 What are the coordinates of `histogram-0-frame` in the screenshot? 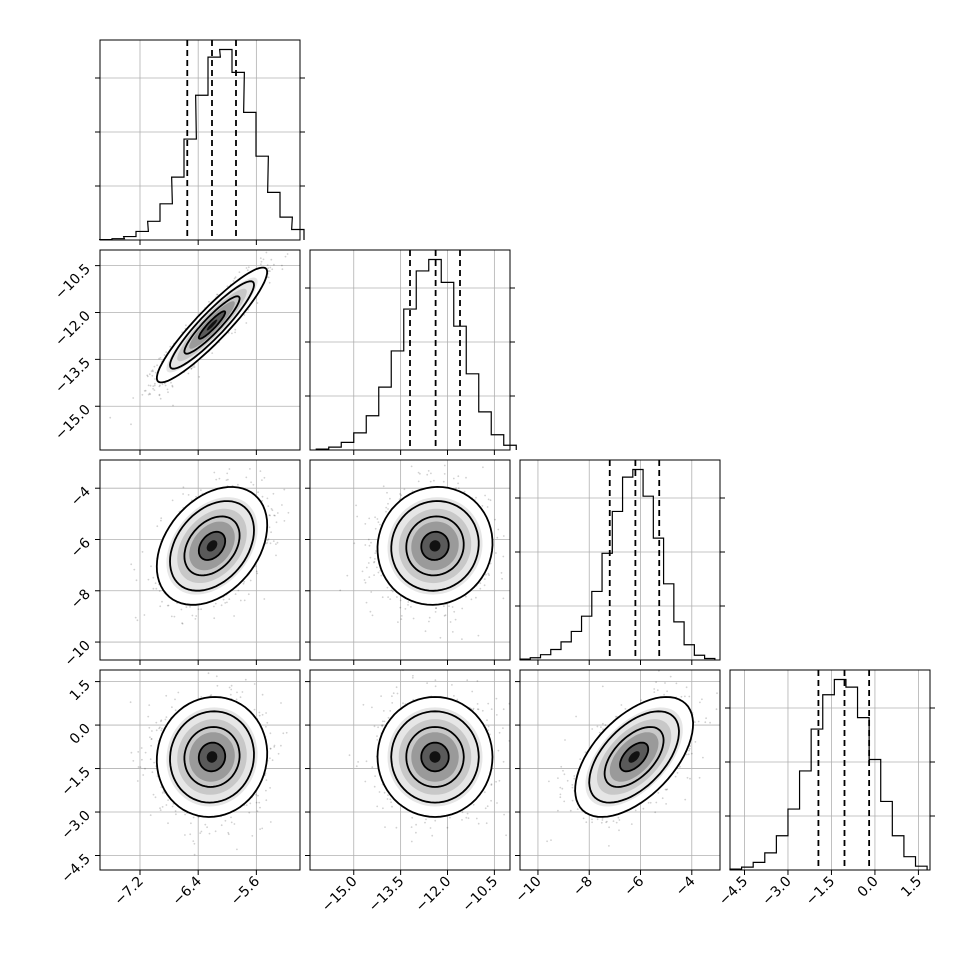 It's located at (200, 140).